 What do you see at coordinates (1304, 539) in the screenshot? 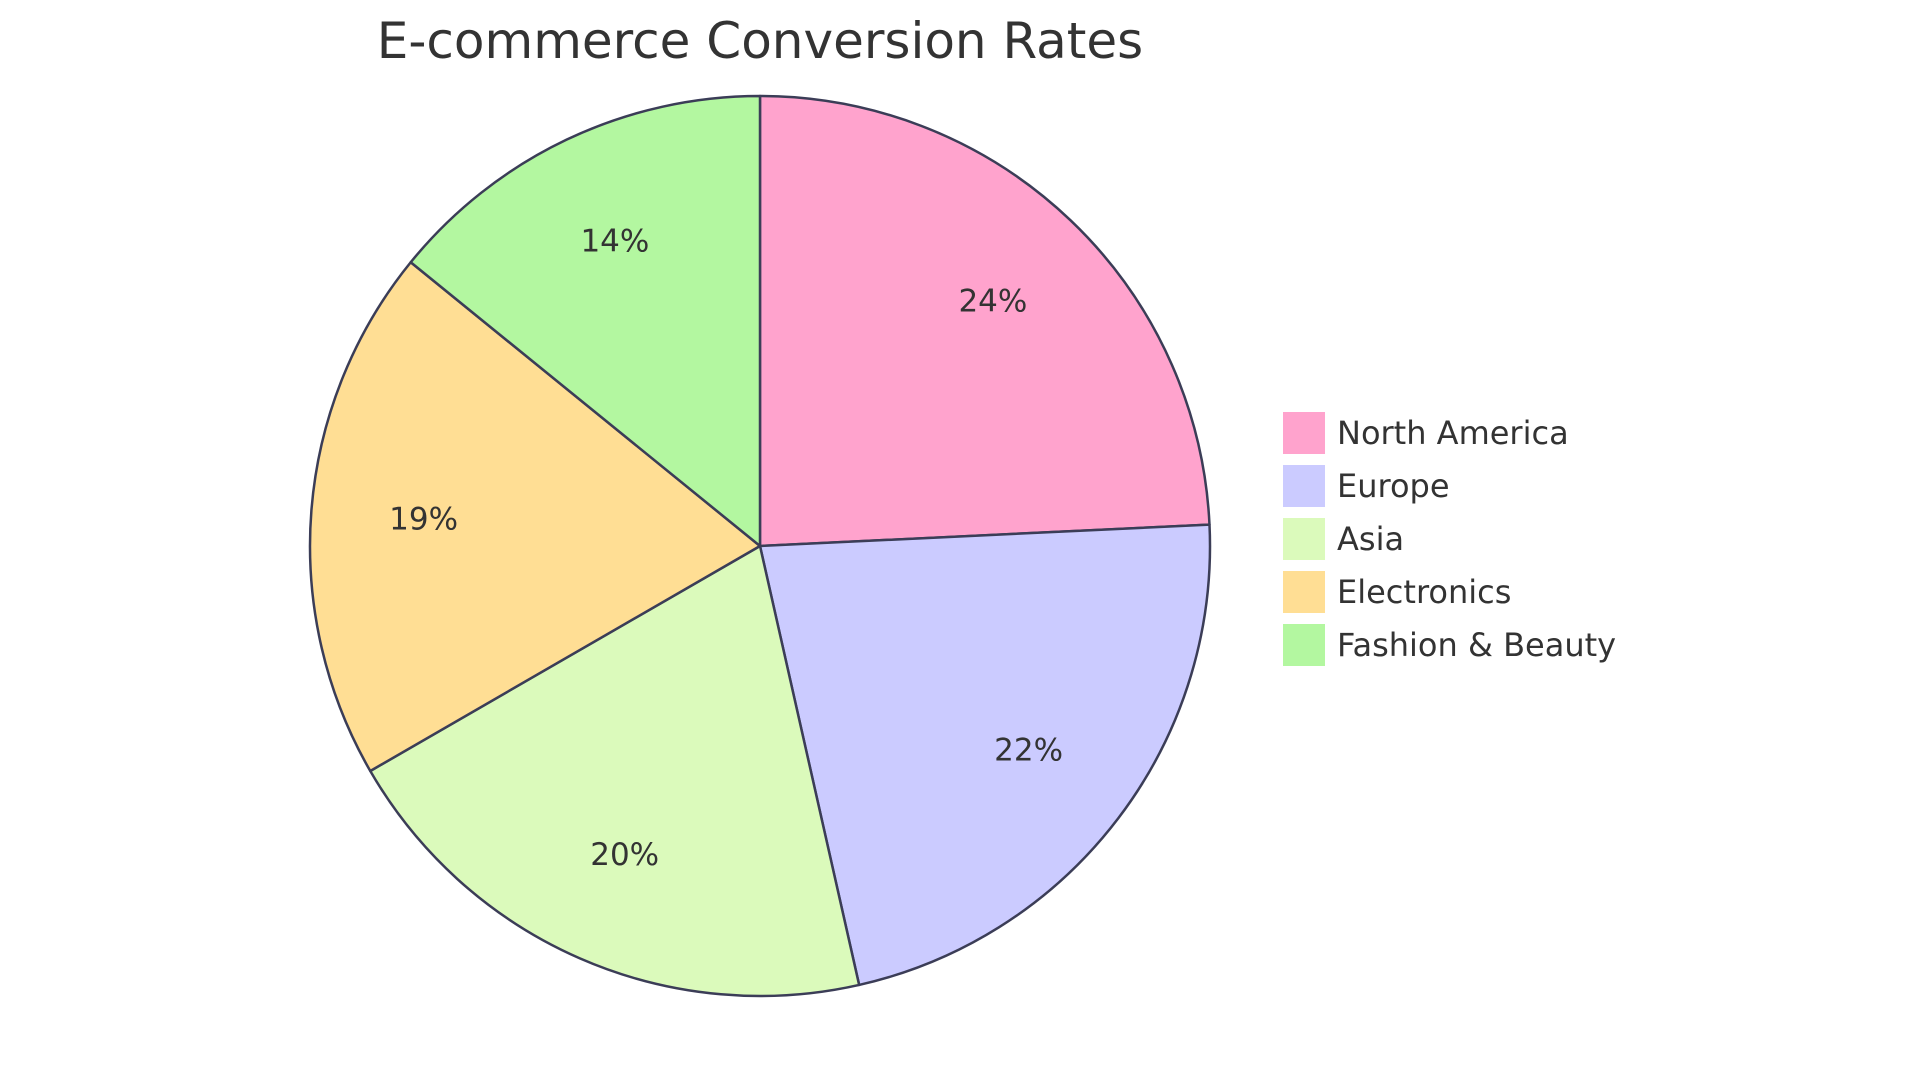
I see `legend-swatch-asia` at bounding box center [1304, 539].